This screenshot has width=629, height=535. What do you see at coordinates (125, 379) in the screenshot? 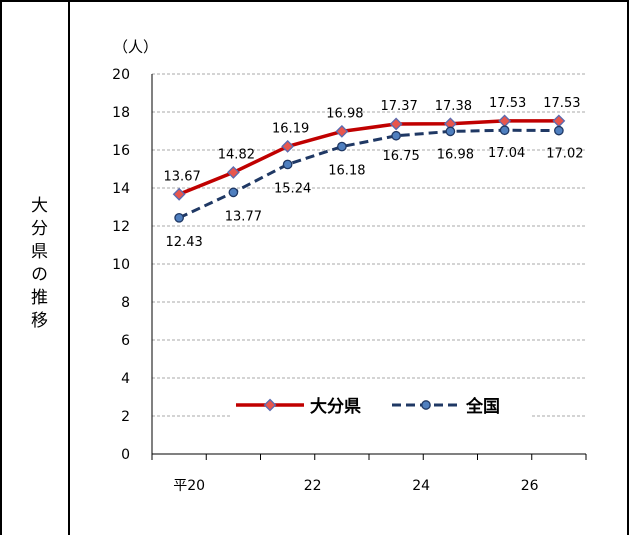
I see `y-tick-label: 4` at bounding box center [125, 379].